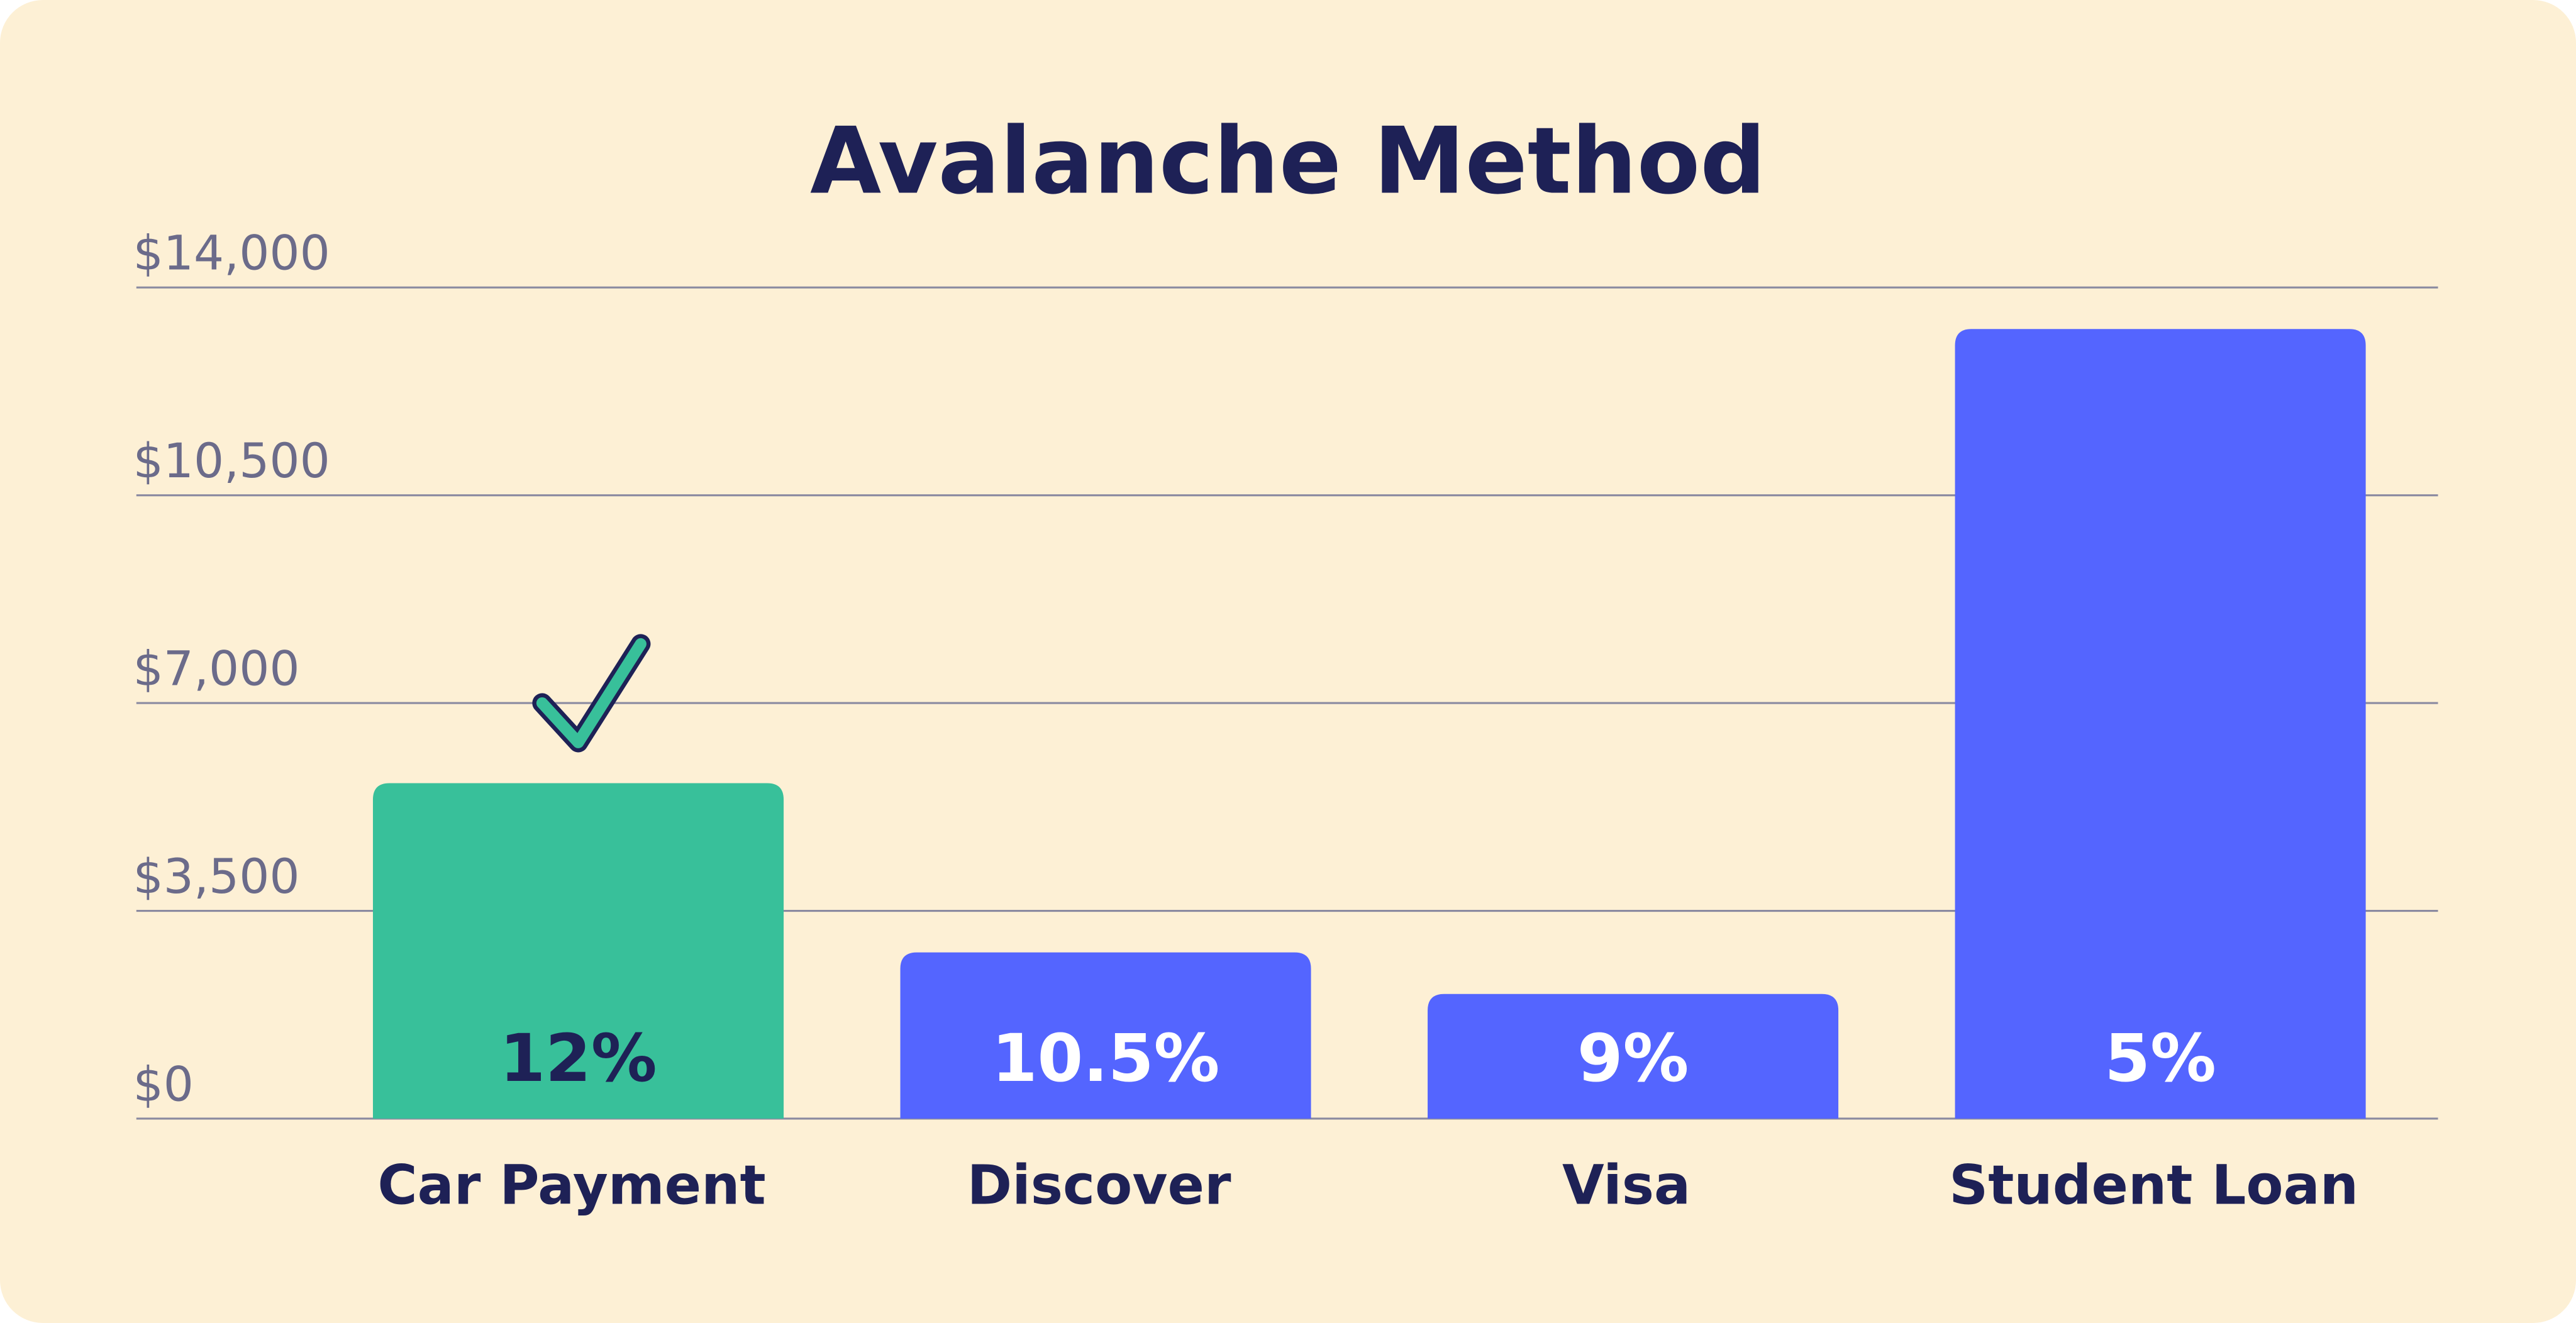 This screenshot has width=2576, height=1323. Describe the element at coordinates (216, 669) in the screenshot. I see `y-tick-label: $7,000` at that location.